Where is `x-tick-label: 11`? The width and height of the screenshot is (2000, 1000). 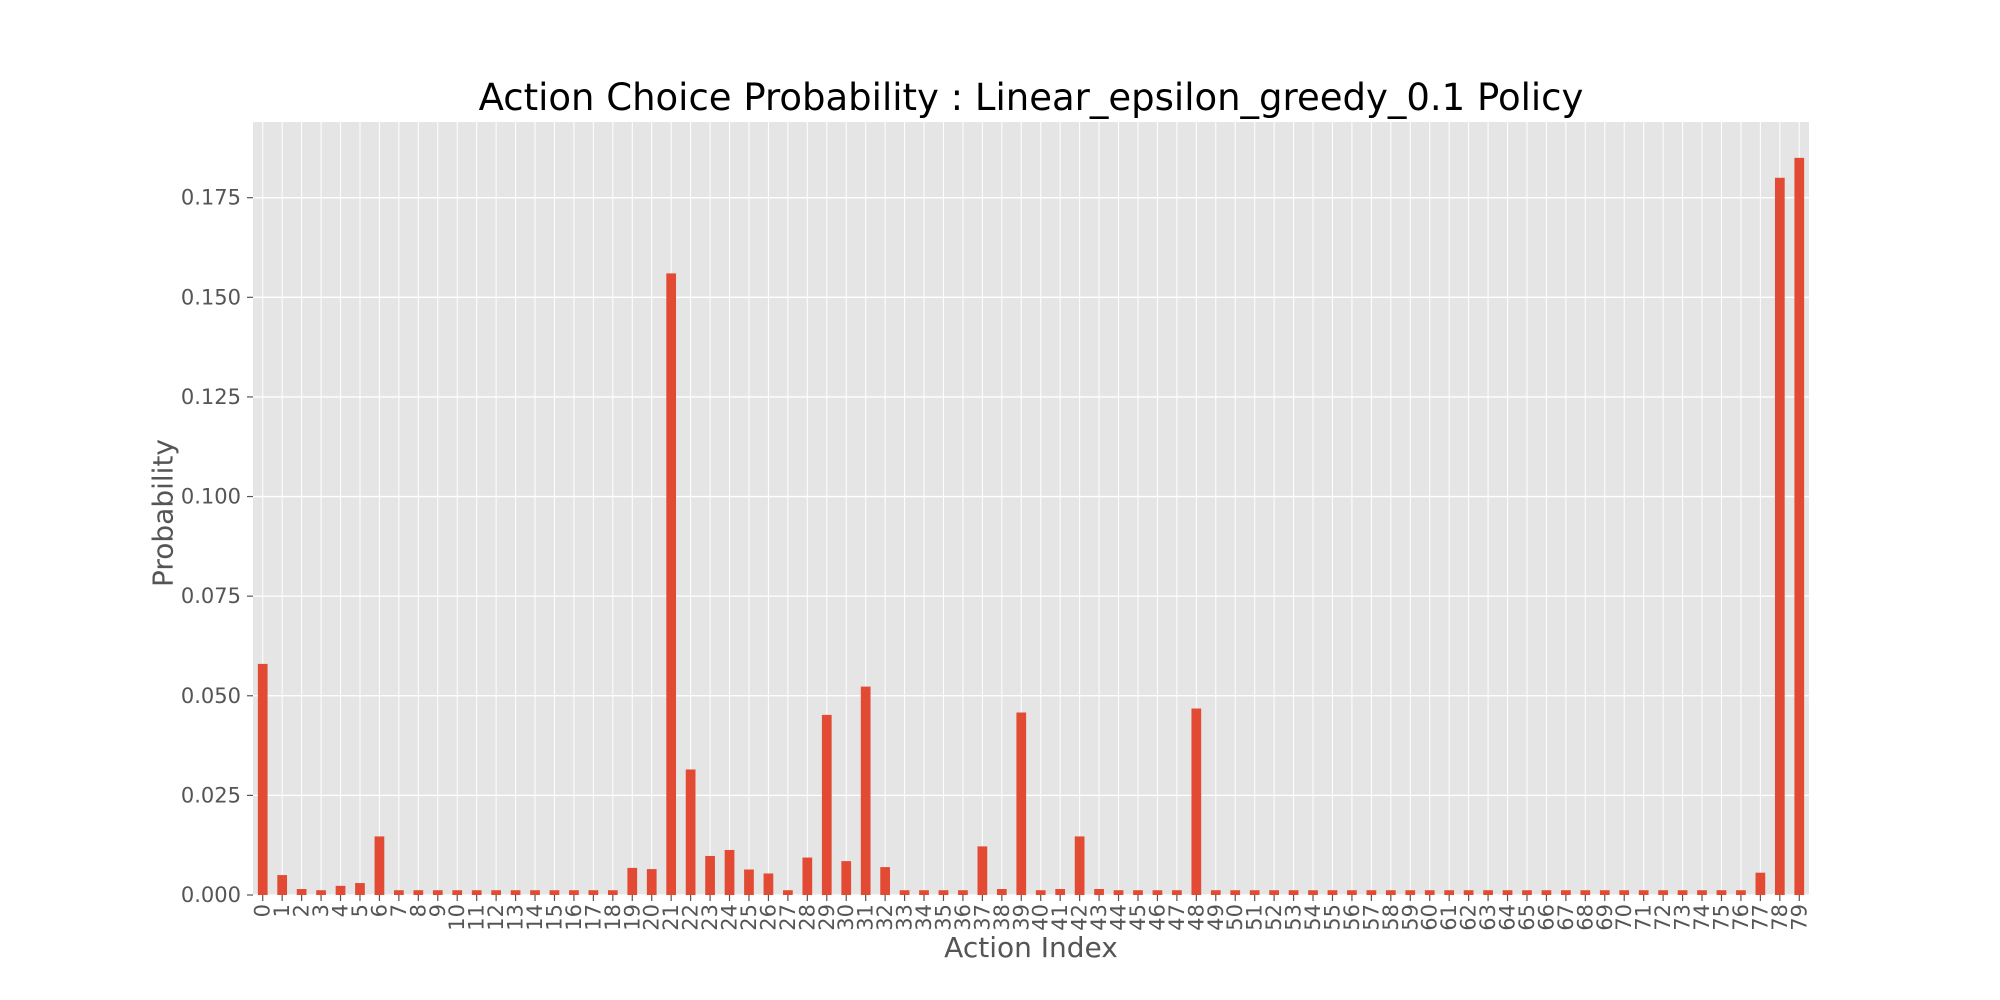
x-tick-label: 11 is located at coordinates (477, 917).